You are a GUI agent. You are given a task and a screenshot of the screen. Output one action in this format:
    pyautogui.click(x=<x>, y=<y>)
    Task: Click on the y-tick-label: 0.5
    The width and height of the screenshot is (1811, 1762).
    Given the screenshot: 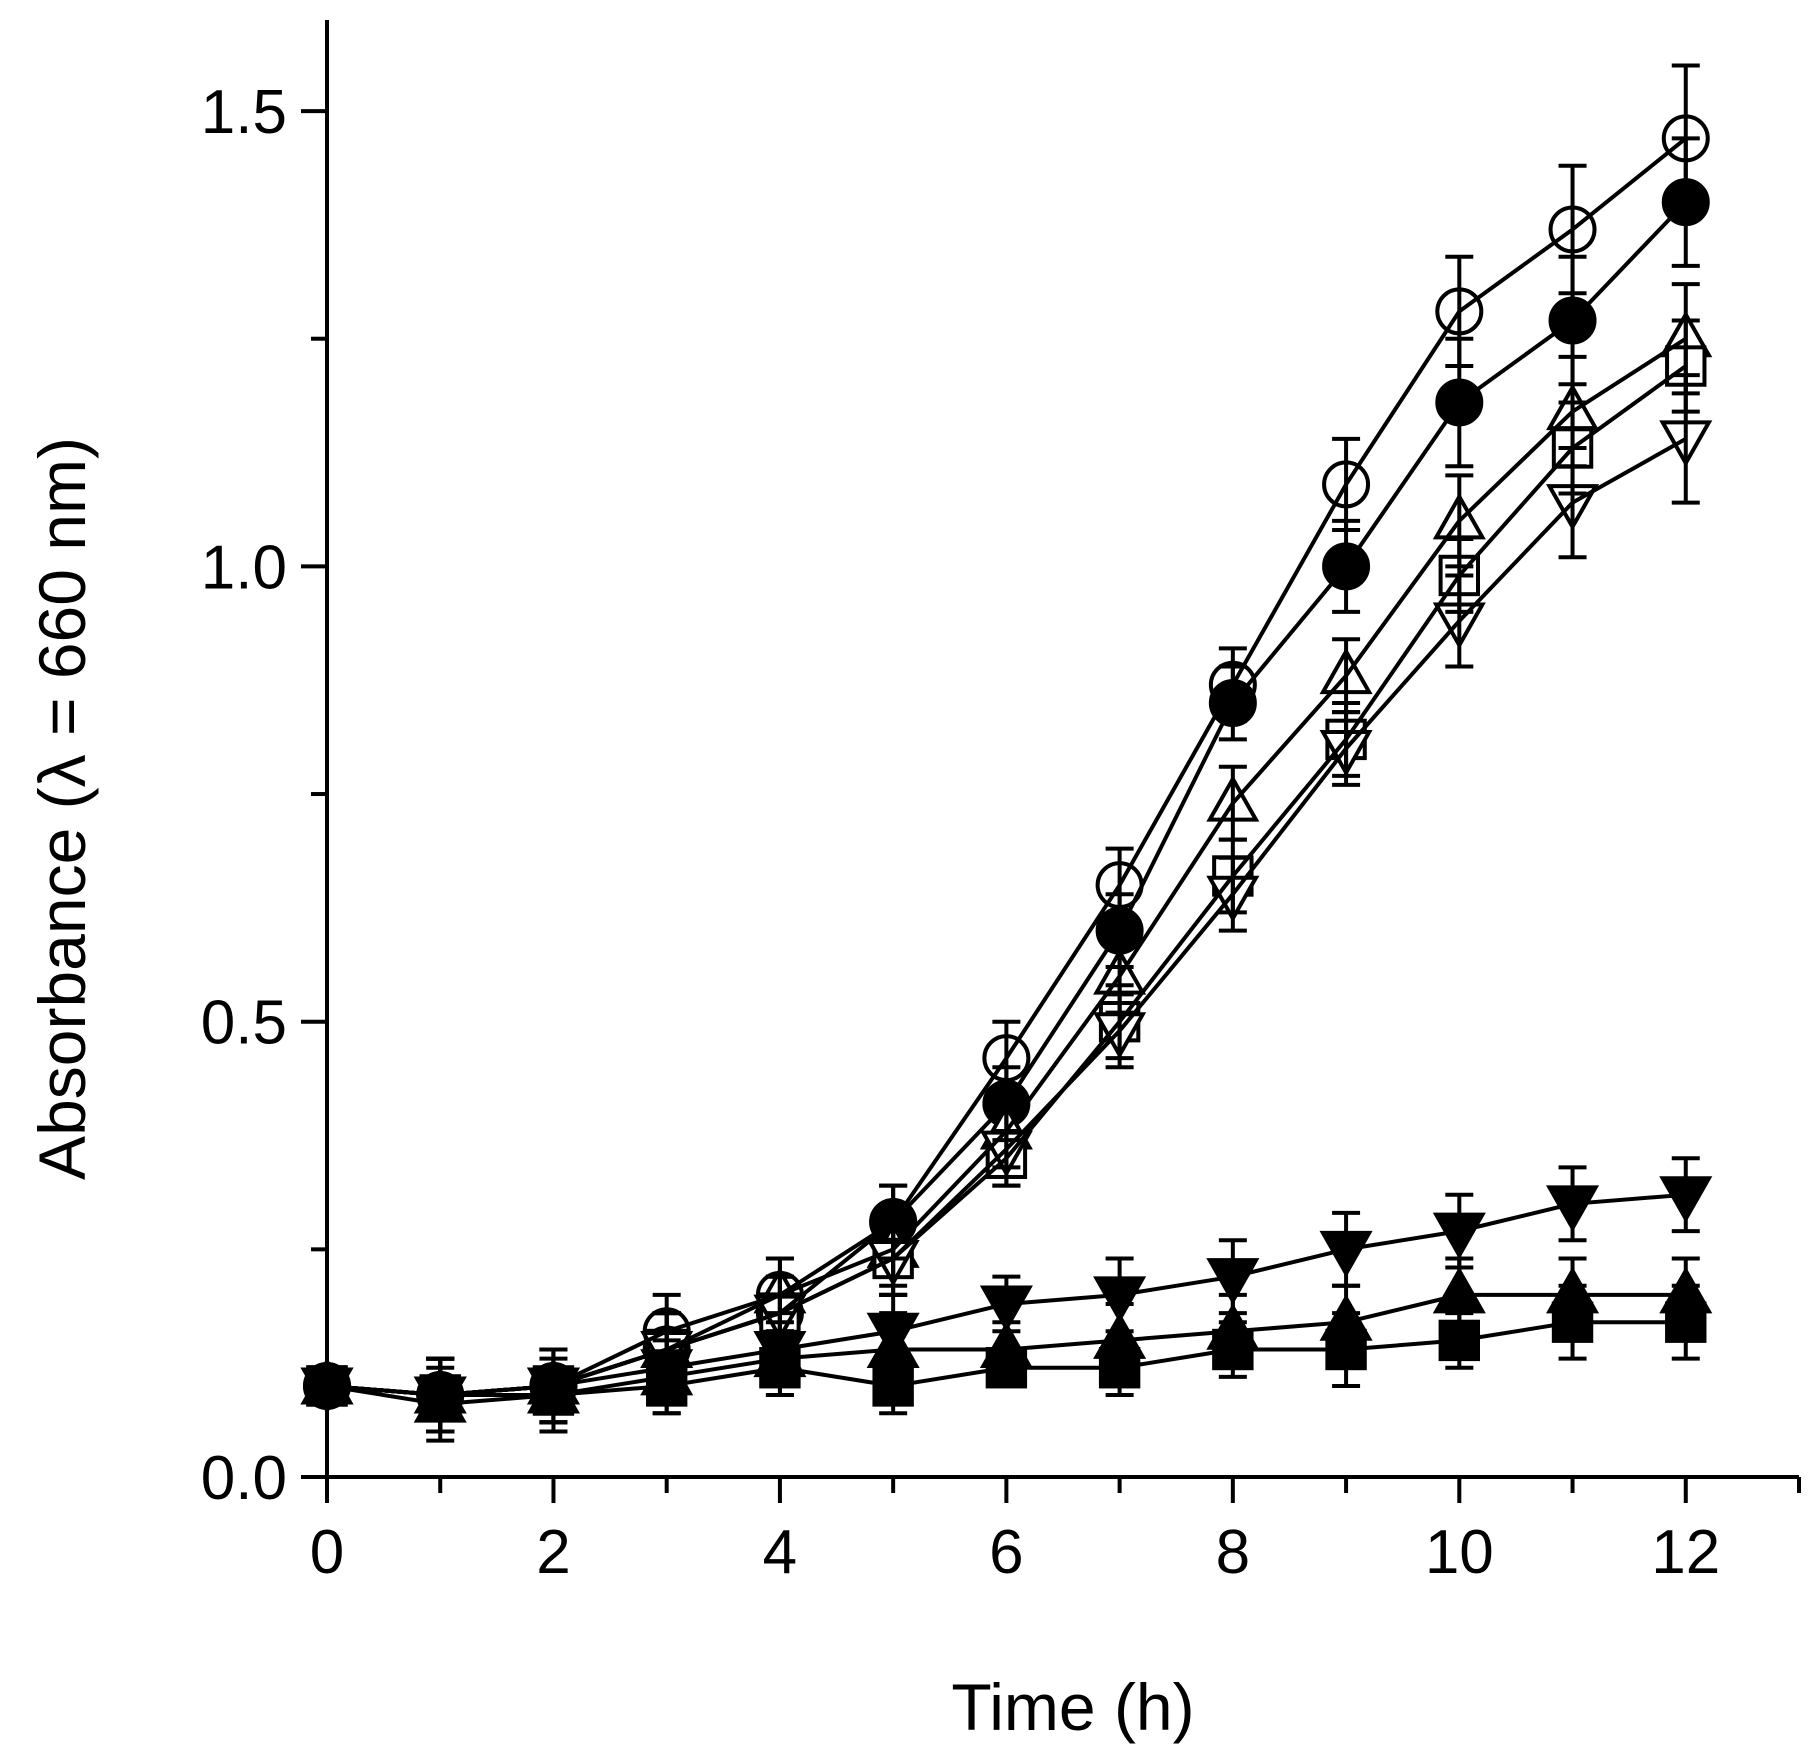 What is the action you would take?
    pyautogui.click(x=244, y=1023)
    